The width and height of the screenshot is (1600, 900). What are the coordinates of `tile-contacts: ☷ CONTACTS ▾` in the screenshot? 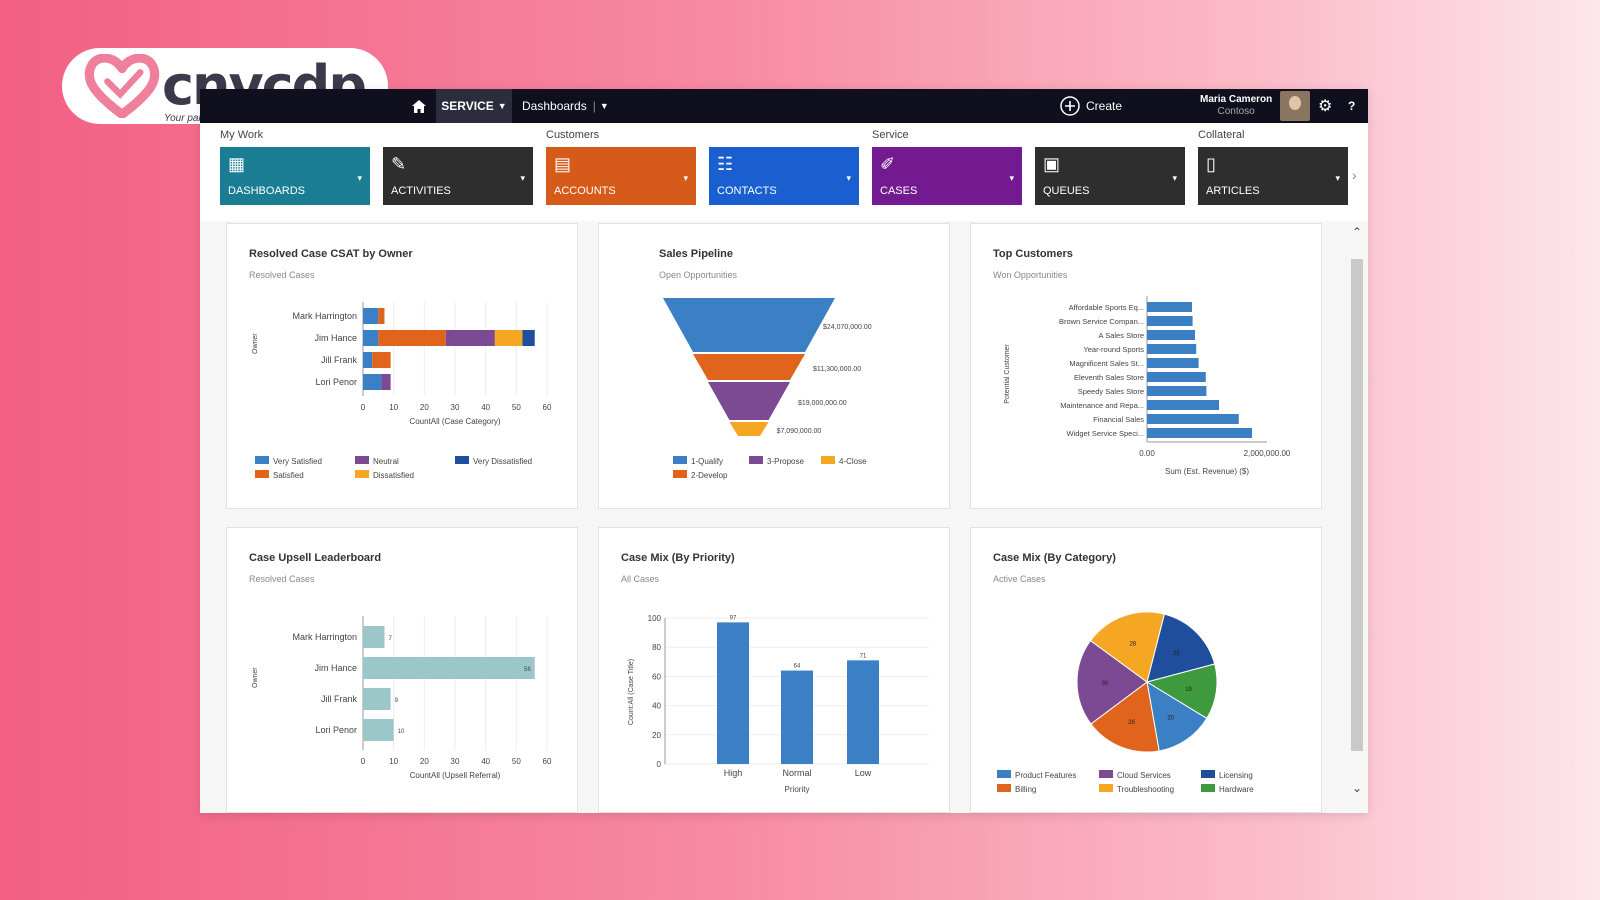 It's located at (784, 176).